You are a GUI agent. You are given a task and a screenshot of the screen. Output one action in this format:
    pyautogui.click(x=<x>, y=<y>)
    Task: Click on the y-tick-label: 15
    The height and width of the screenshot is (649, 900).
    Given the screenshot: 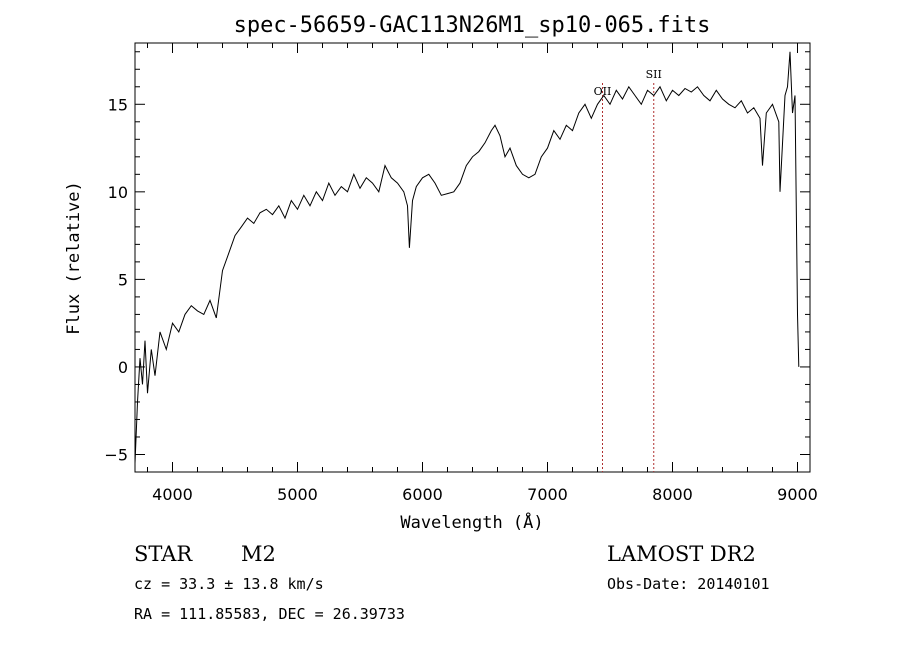 What is the action you would take?
    pyautogui.click(x=118, y=104)
    